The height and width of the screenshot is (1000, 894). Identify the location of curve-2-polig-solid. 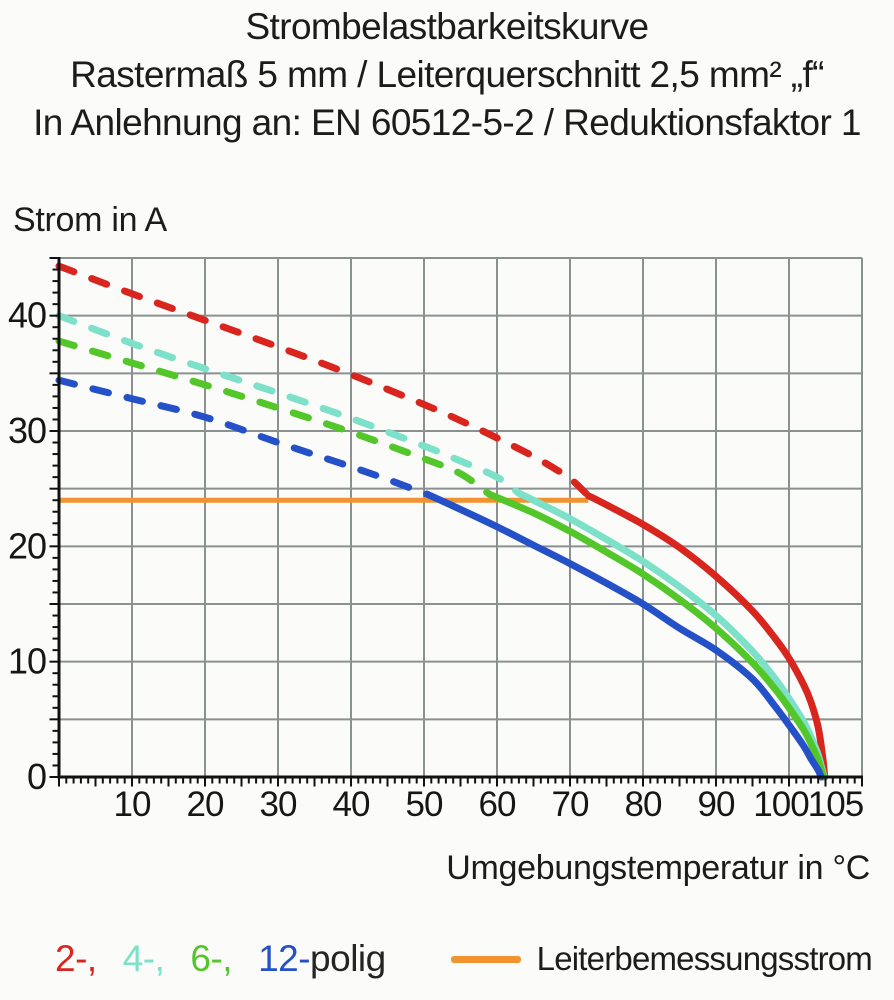
(706, 636).